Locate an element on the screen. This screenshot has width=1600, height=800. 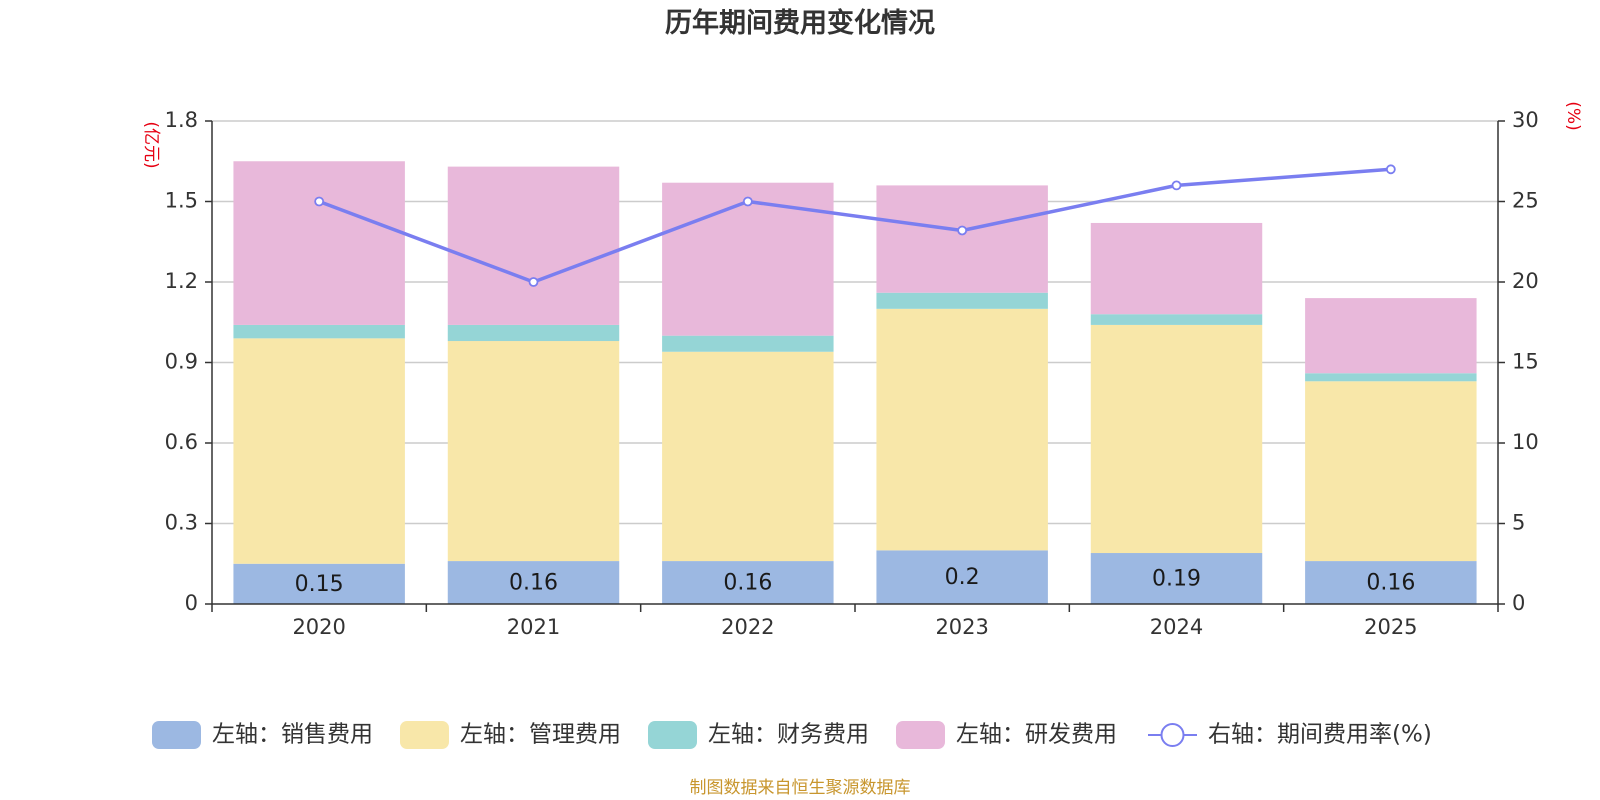
legend-item: 左轴：销售费用 is located at coordinates (262, 735).